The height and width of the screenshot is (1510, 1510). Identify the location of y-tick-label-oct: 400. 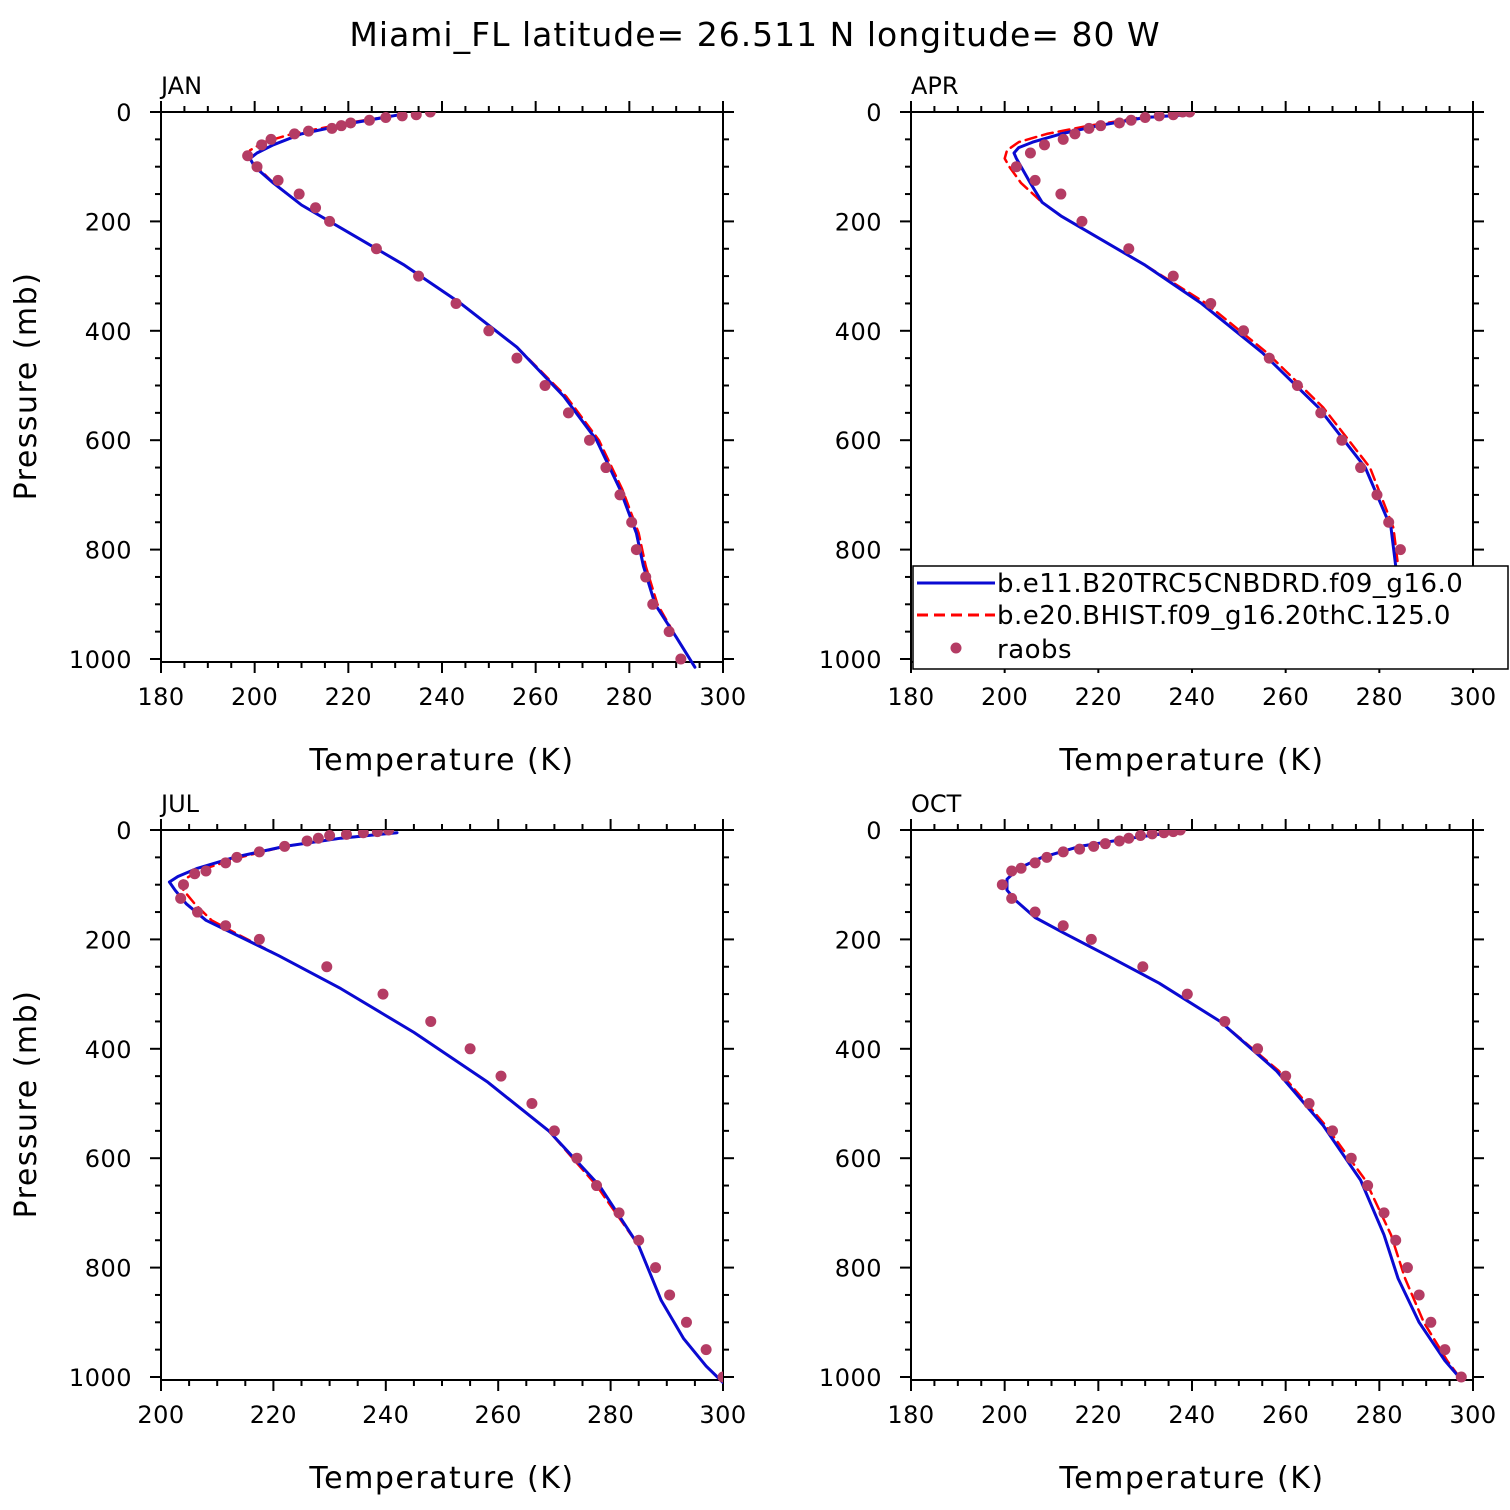
(858, 1050).